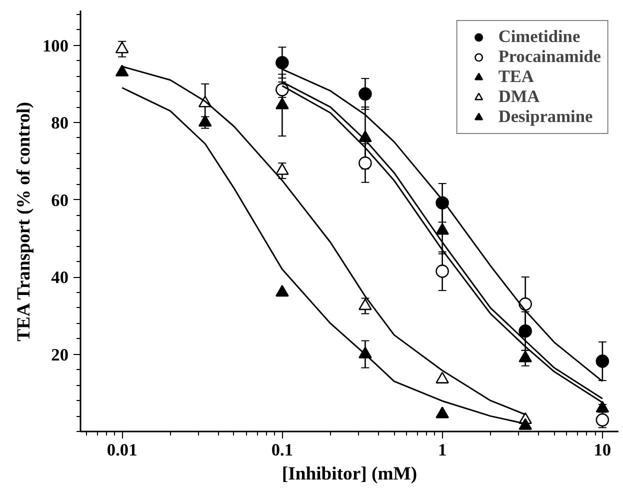 This screenshot has height=501, width=623. What do you see at coordinates (516, 77) in the screenshot?
I see `legend-label: TEA` at bounding box center [516, 77].